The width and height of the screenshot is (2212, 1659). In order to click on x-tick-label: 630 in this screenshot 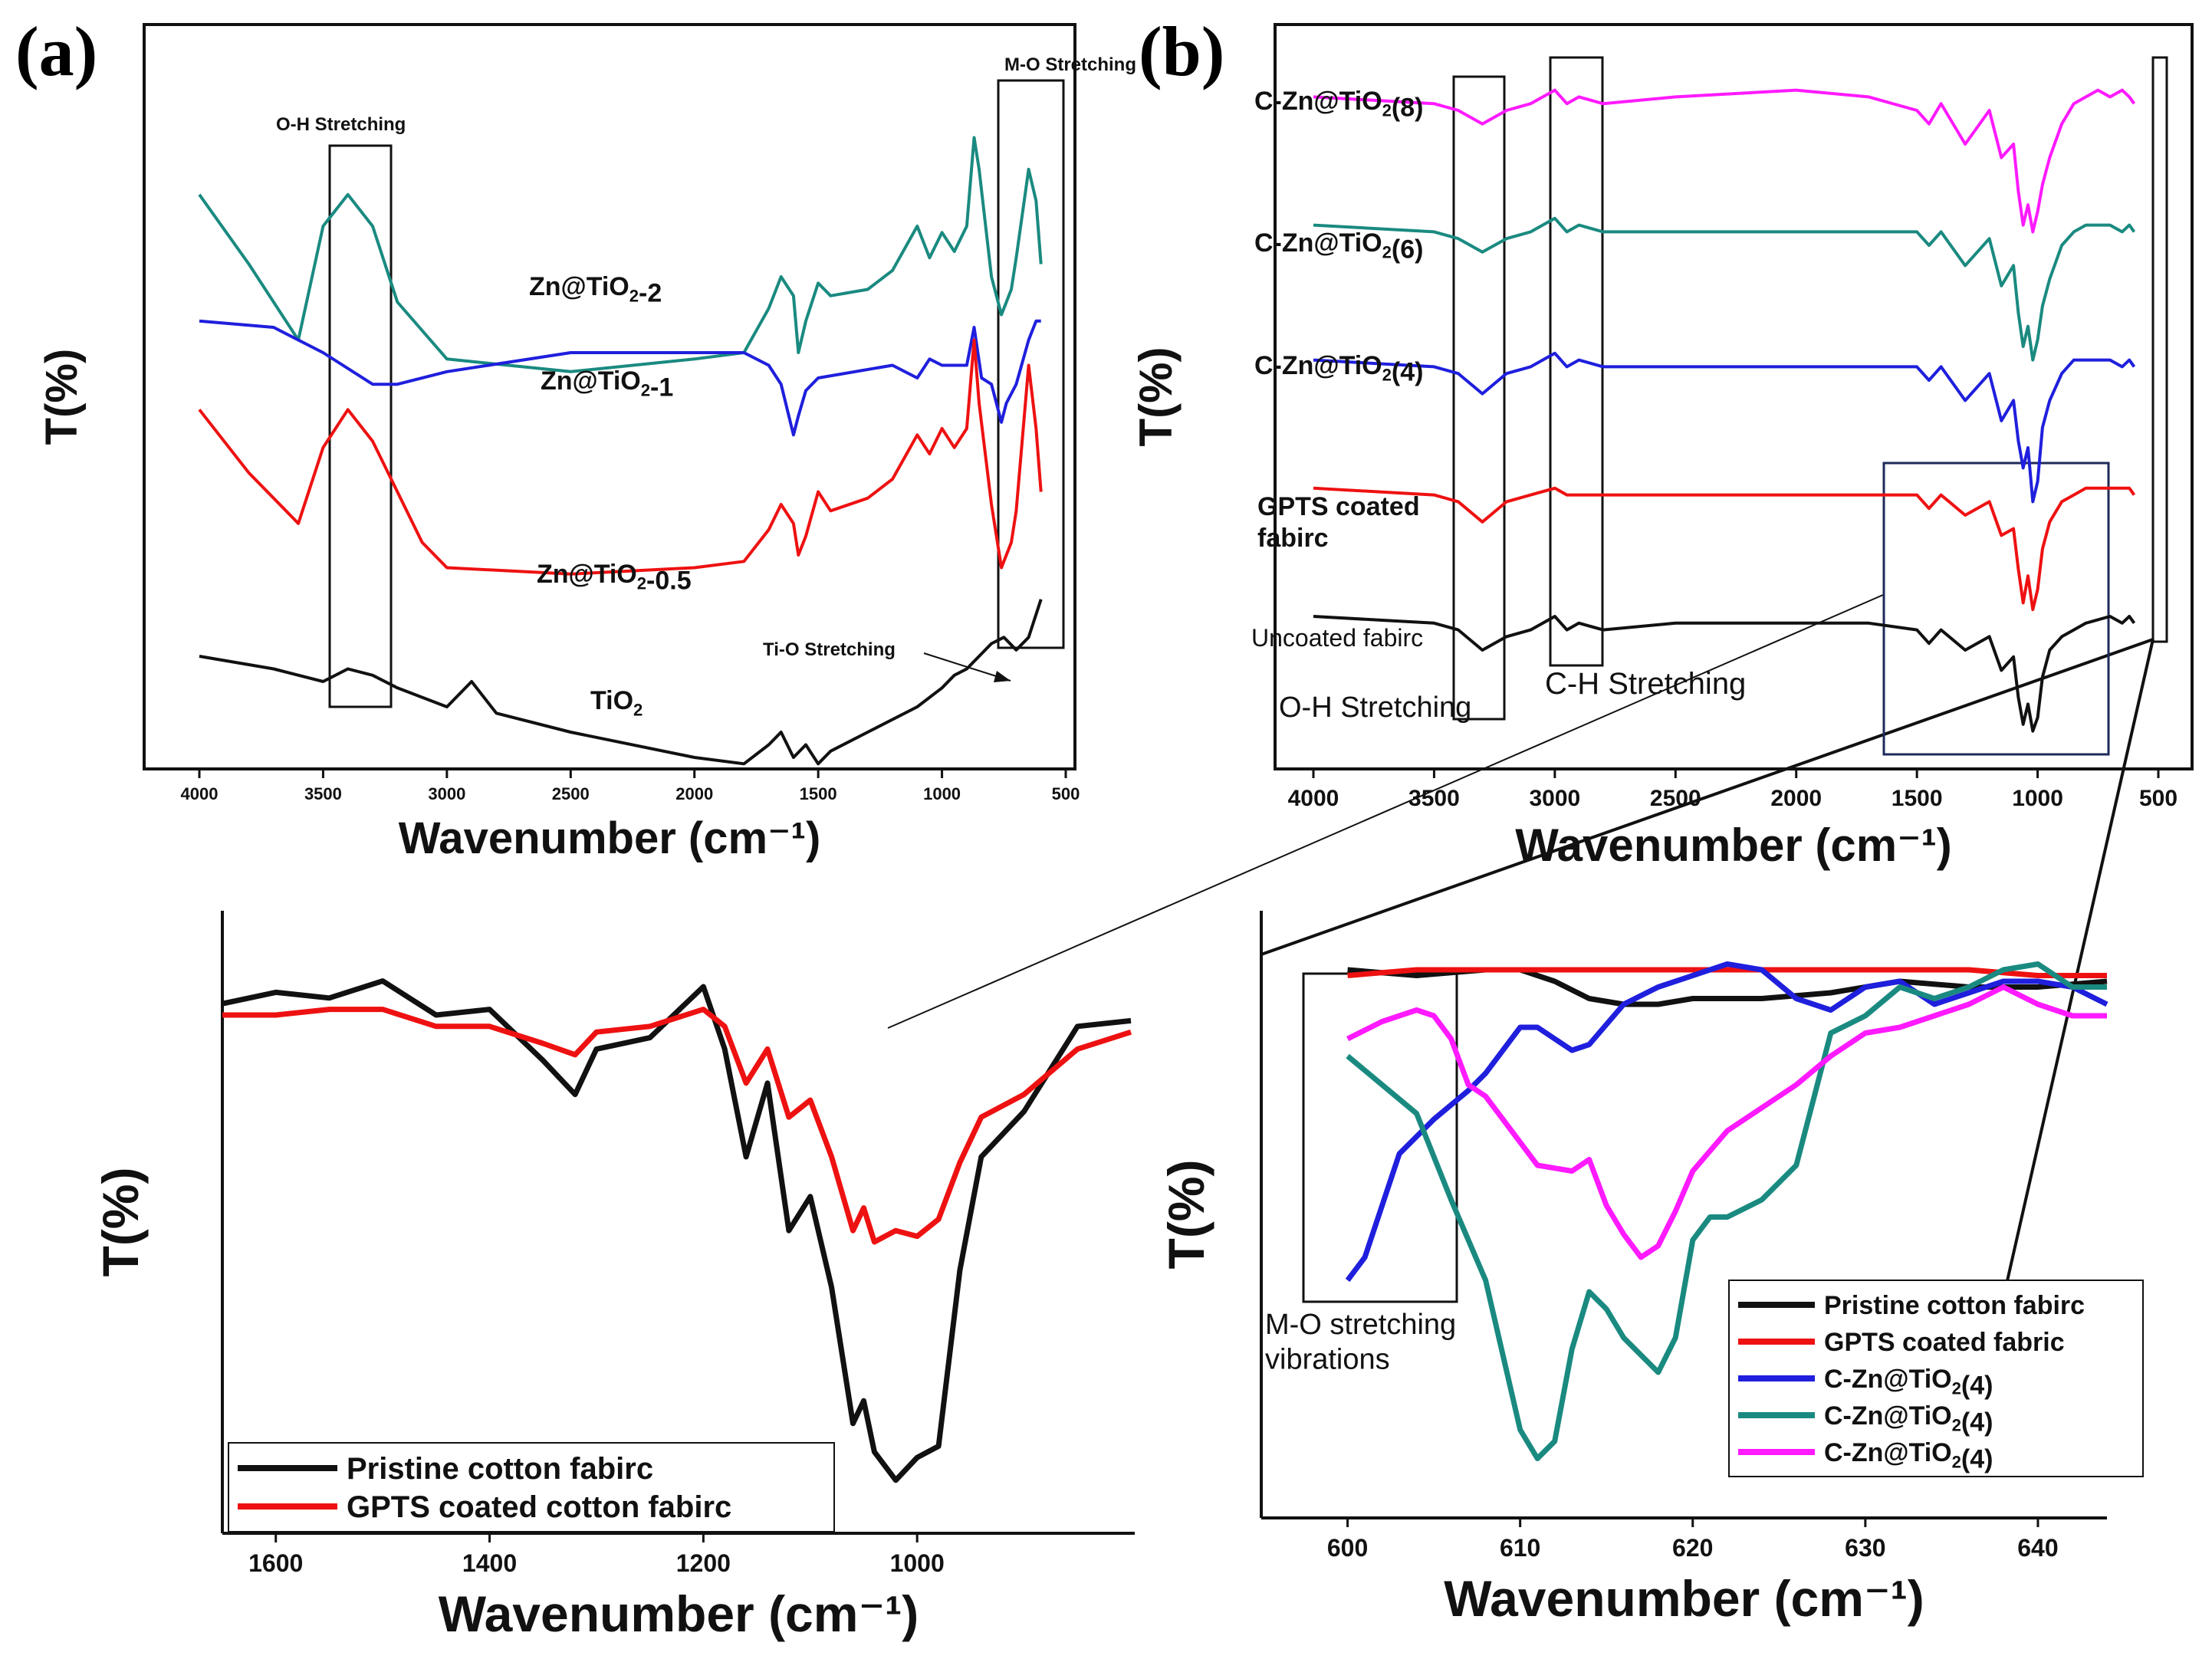, I will do `click(1865, 1548)`.